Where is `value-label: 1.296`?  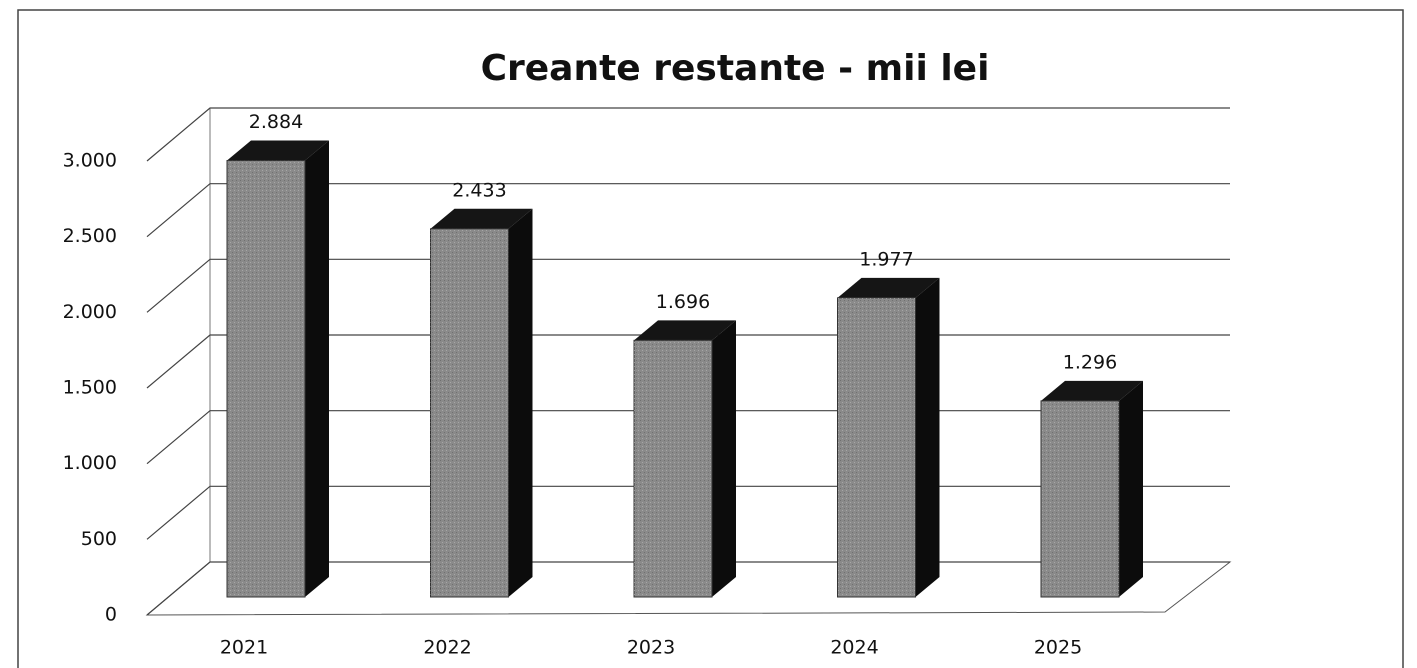 value-label: 1.296 is located at coordinates (1090, 362).